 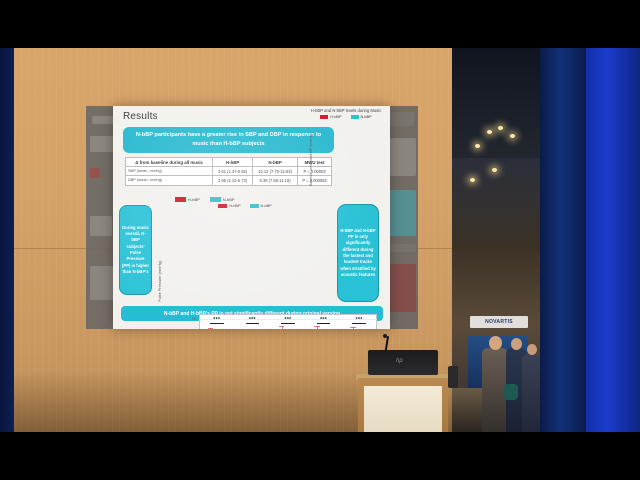 I want to click on table-cell: 3.61 (1.37-5.85), so click(x=232, y=171).